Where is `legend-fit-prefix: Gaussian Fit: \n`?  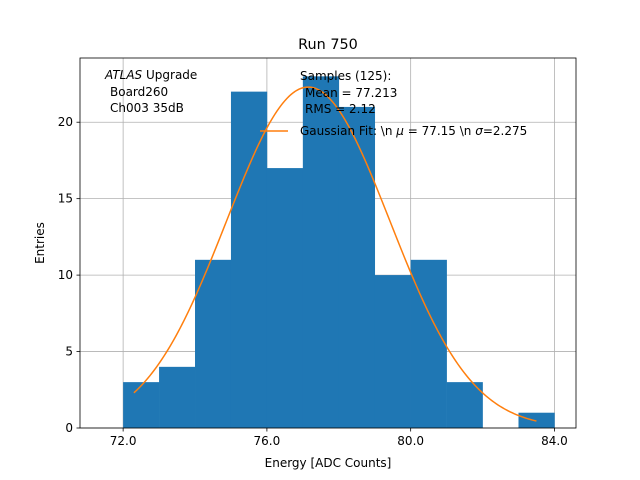
legend-fit-prefix: Gaussian Fit: \n is located at coordinates (348, 131).